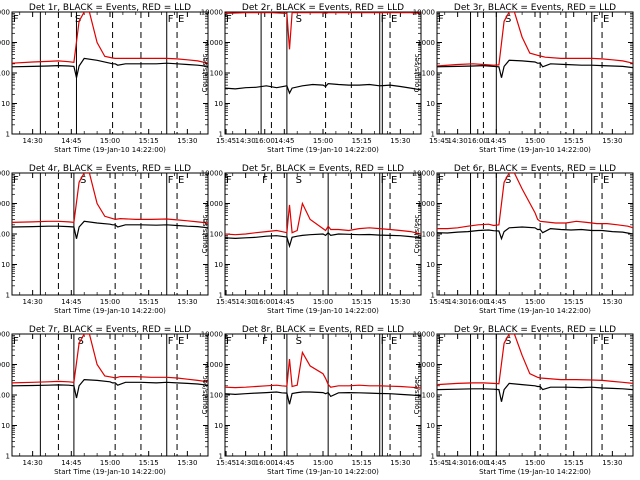 The height and width of the screenshot is (480, 640). Describe the element at coordinates (496, 302) in the screenshot. I see `x-tick-label: 14:45` at that location.